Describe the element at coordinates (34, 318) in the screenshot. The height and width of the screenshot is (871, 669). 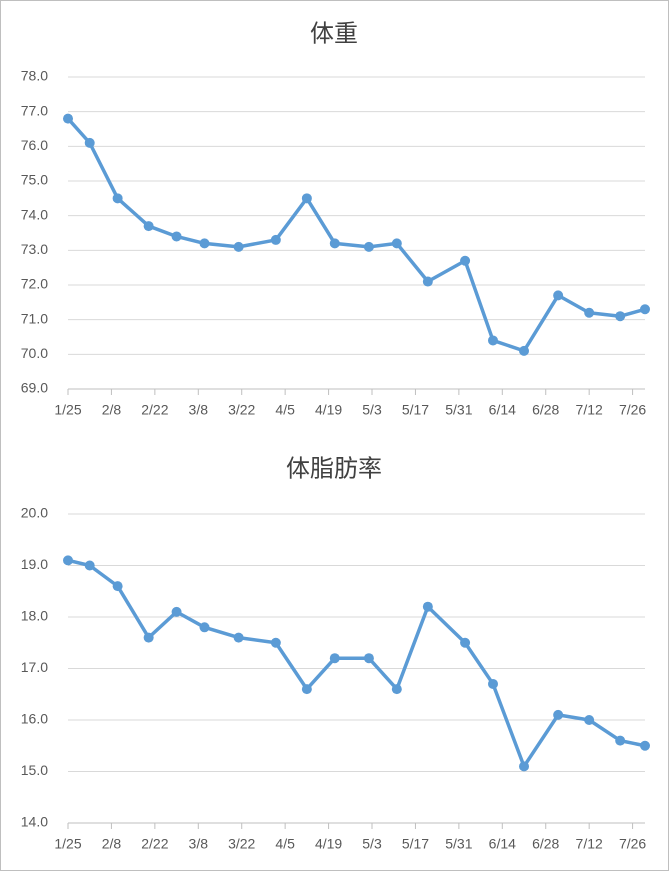
I see `y-tick-label: 71.0` at that location.